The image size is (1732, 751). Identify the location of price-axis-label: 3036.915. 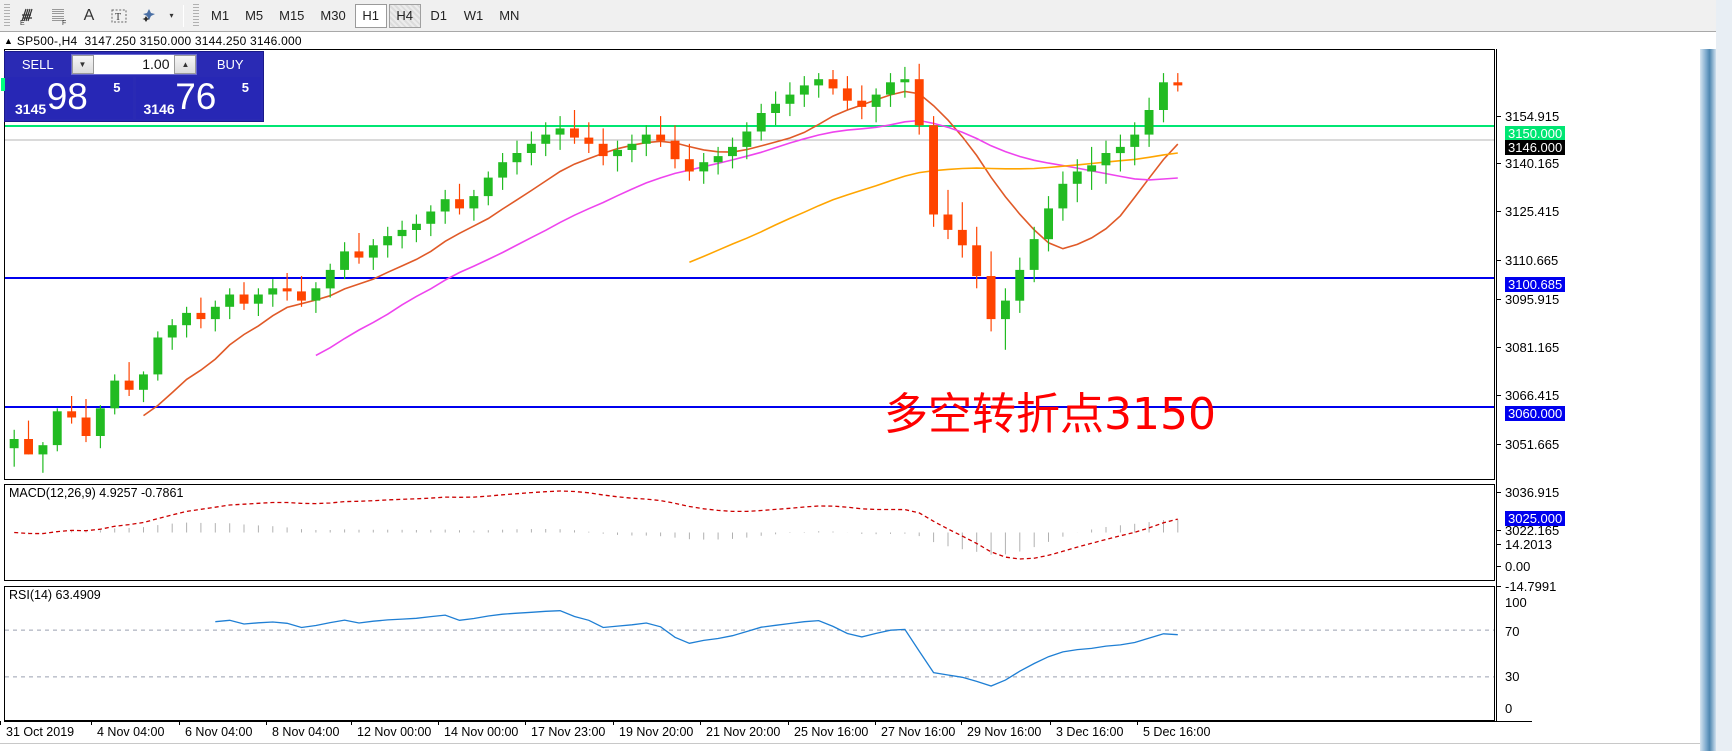
(1532, 492).